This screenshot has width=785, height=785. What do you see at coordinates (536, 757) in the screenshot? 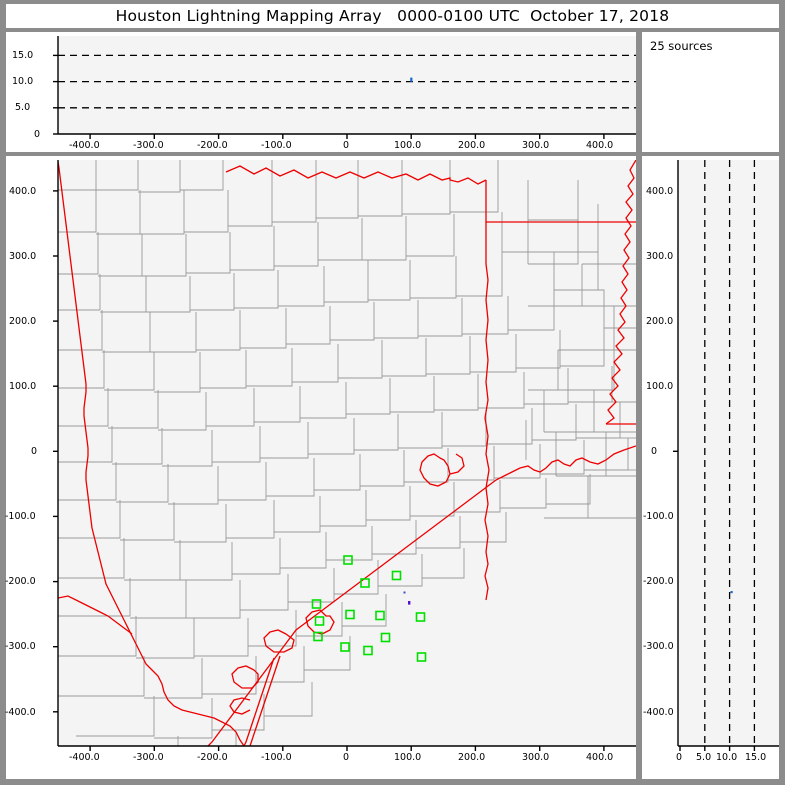
I see `map-xlabel-300: 300.0` at bounding box center [536, 757].